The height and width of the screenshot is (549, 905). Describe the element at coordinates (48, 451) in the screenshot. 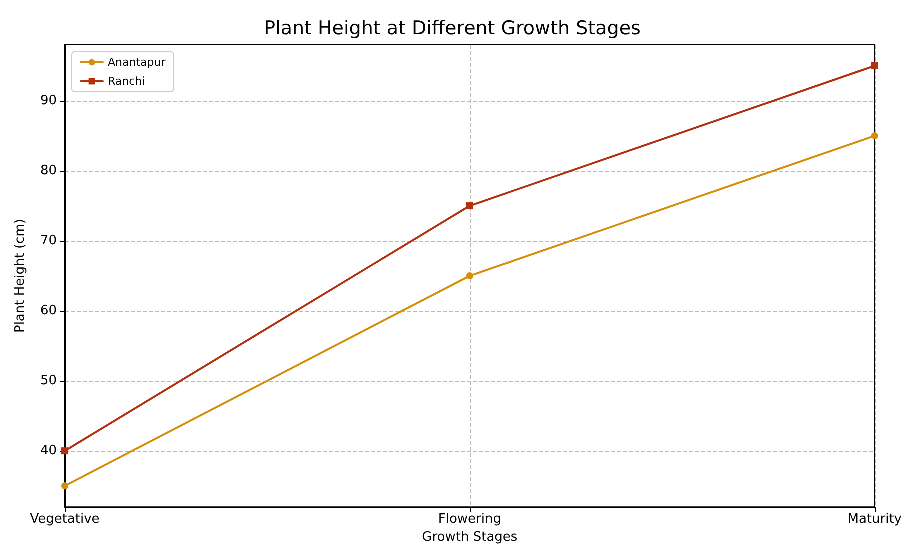

I see `y-tick-label: 40` at that location.